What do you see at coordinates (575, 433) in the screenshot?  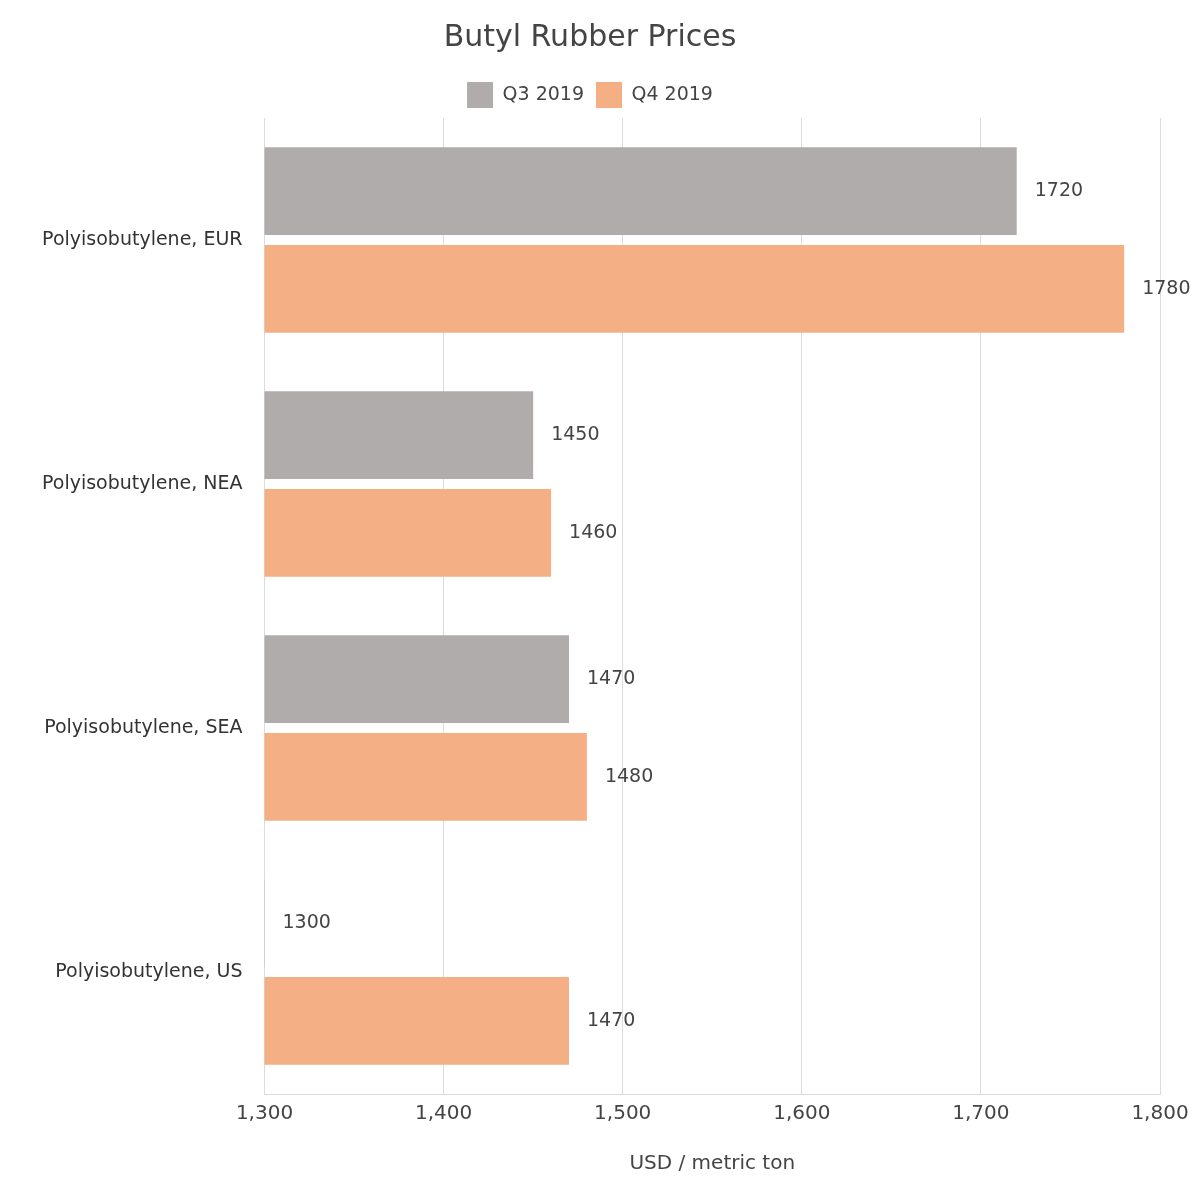 I see `data-label: 1450` at bounding box center [575, 433].